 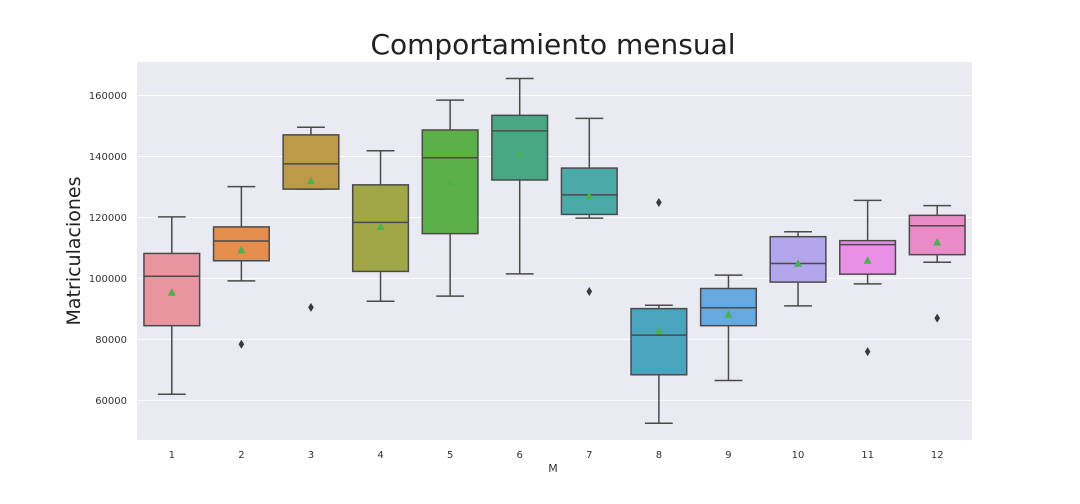 I want to click on x-tick-label: 11, so click(x=867, y=455).